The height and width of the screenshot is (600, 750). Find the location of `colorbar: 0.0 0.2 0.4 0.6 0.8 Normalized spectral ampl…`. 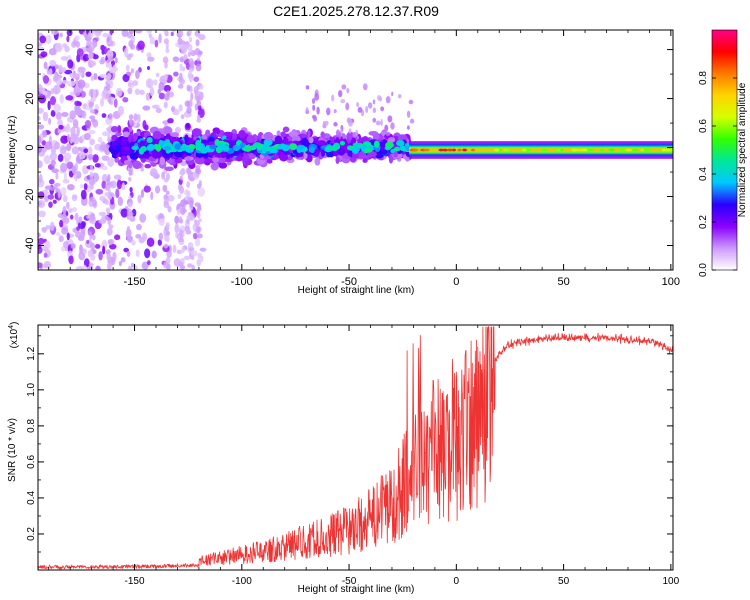

colorbar: 0.0 0.2 0.4 0.6 0.8 Normalized spectral ampl… is located at coordinates (723, 153).